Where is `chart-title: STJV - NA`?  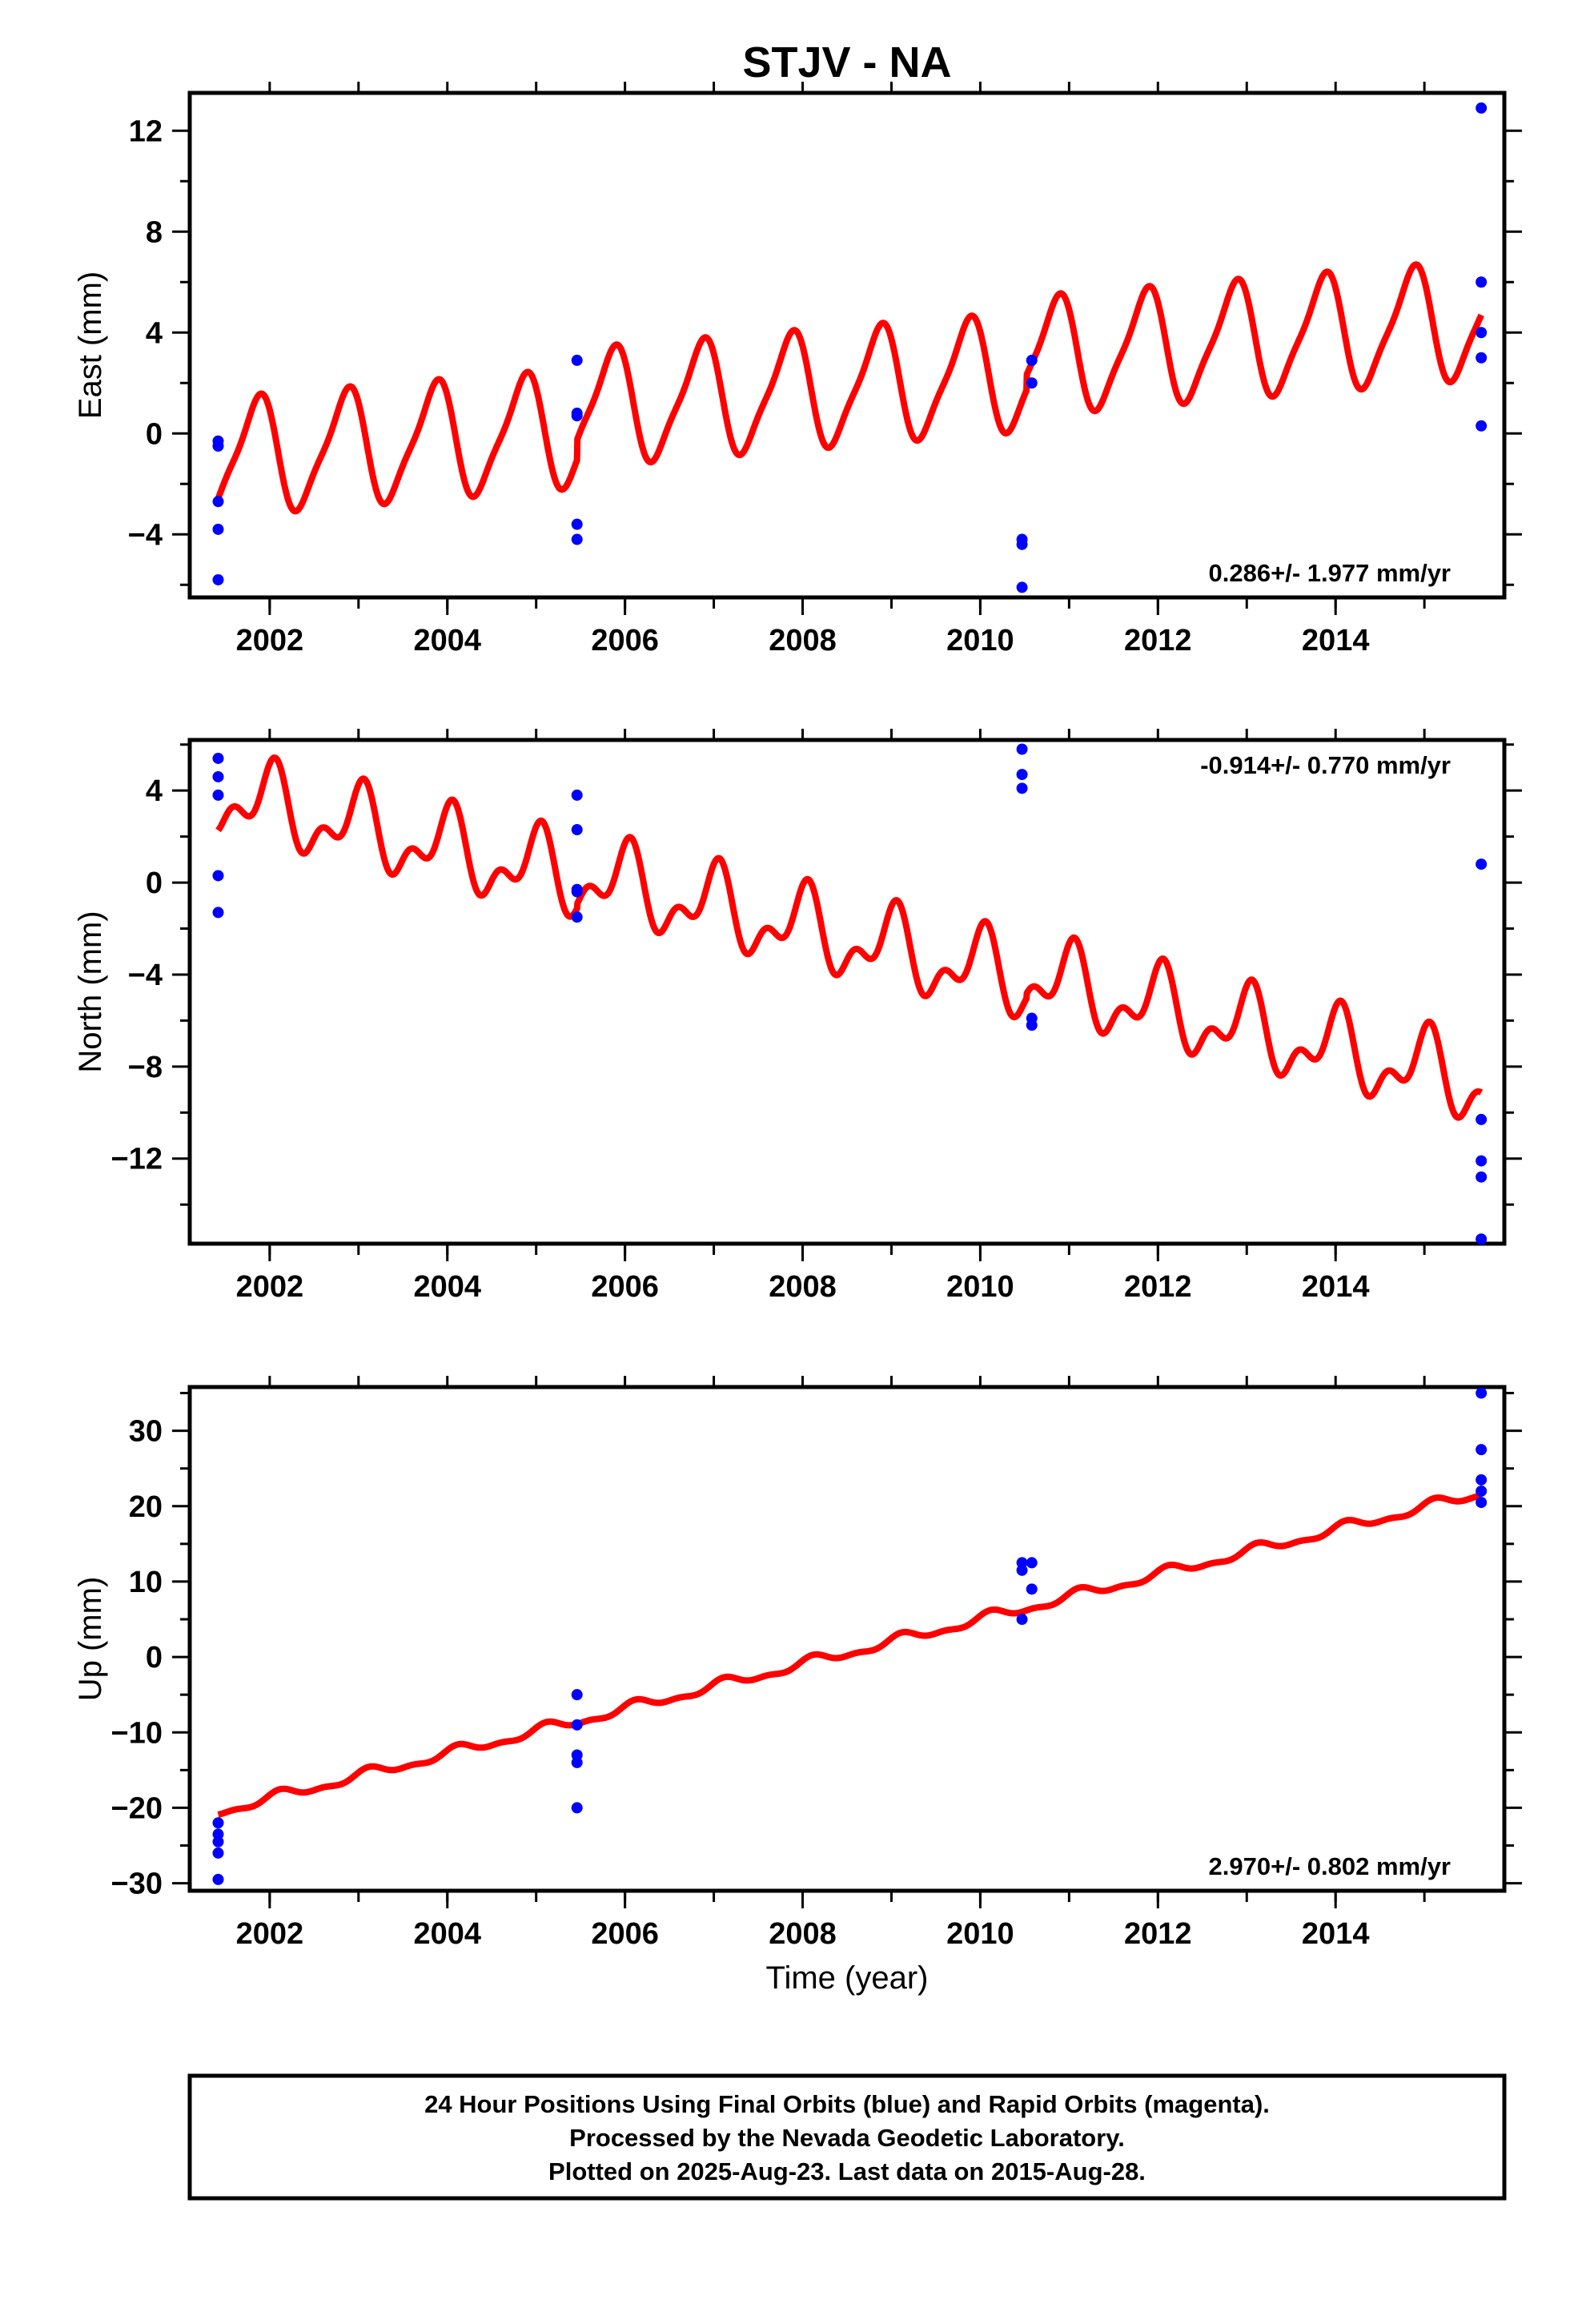
chart-title: STJV - NA is located at coordinates (847, 62).